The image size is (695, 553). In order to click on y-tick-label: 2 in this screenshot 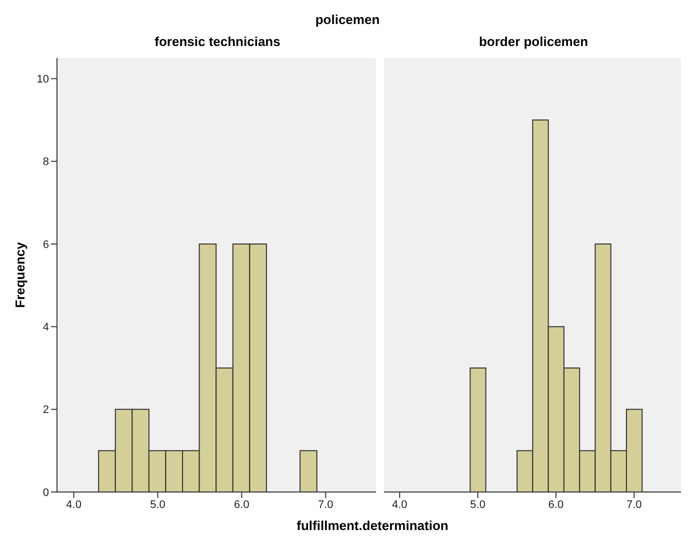, I will do `click(45, 410)`.